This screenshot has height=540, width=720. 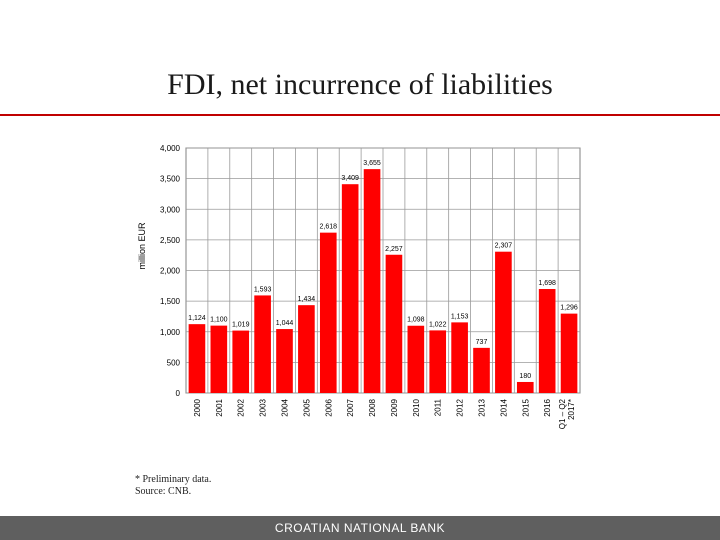 What do you see at coordinates (525, 387) in the screenshot?
I see `bar-2015` at bounding box center [525, 387].